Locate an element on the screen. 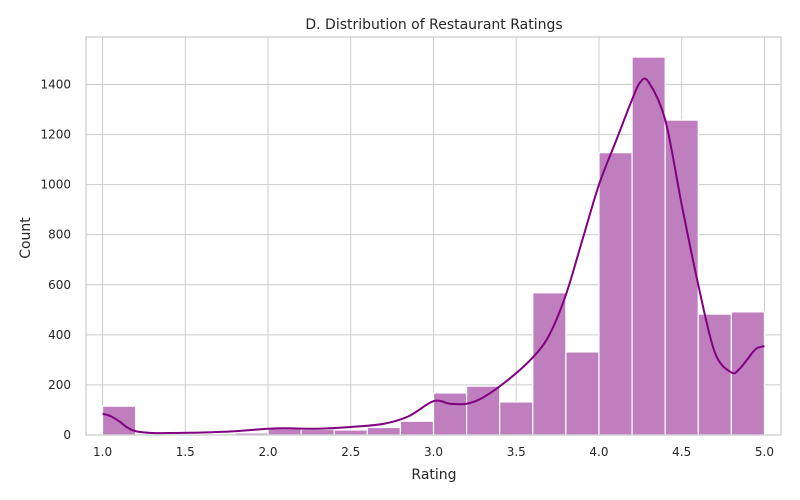 The image size is (800, 500). x-tick-label: 3.0 is located at coordinates (433, 452).